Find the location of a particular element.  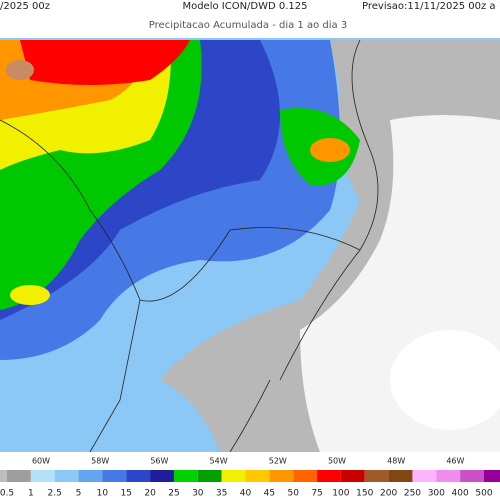

colorbar-label: 10 is located at coordinates (103, 494).